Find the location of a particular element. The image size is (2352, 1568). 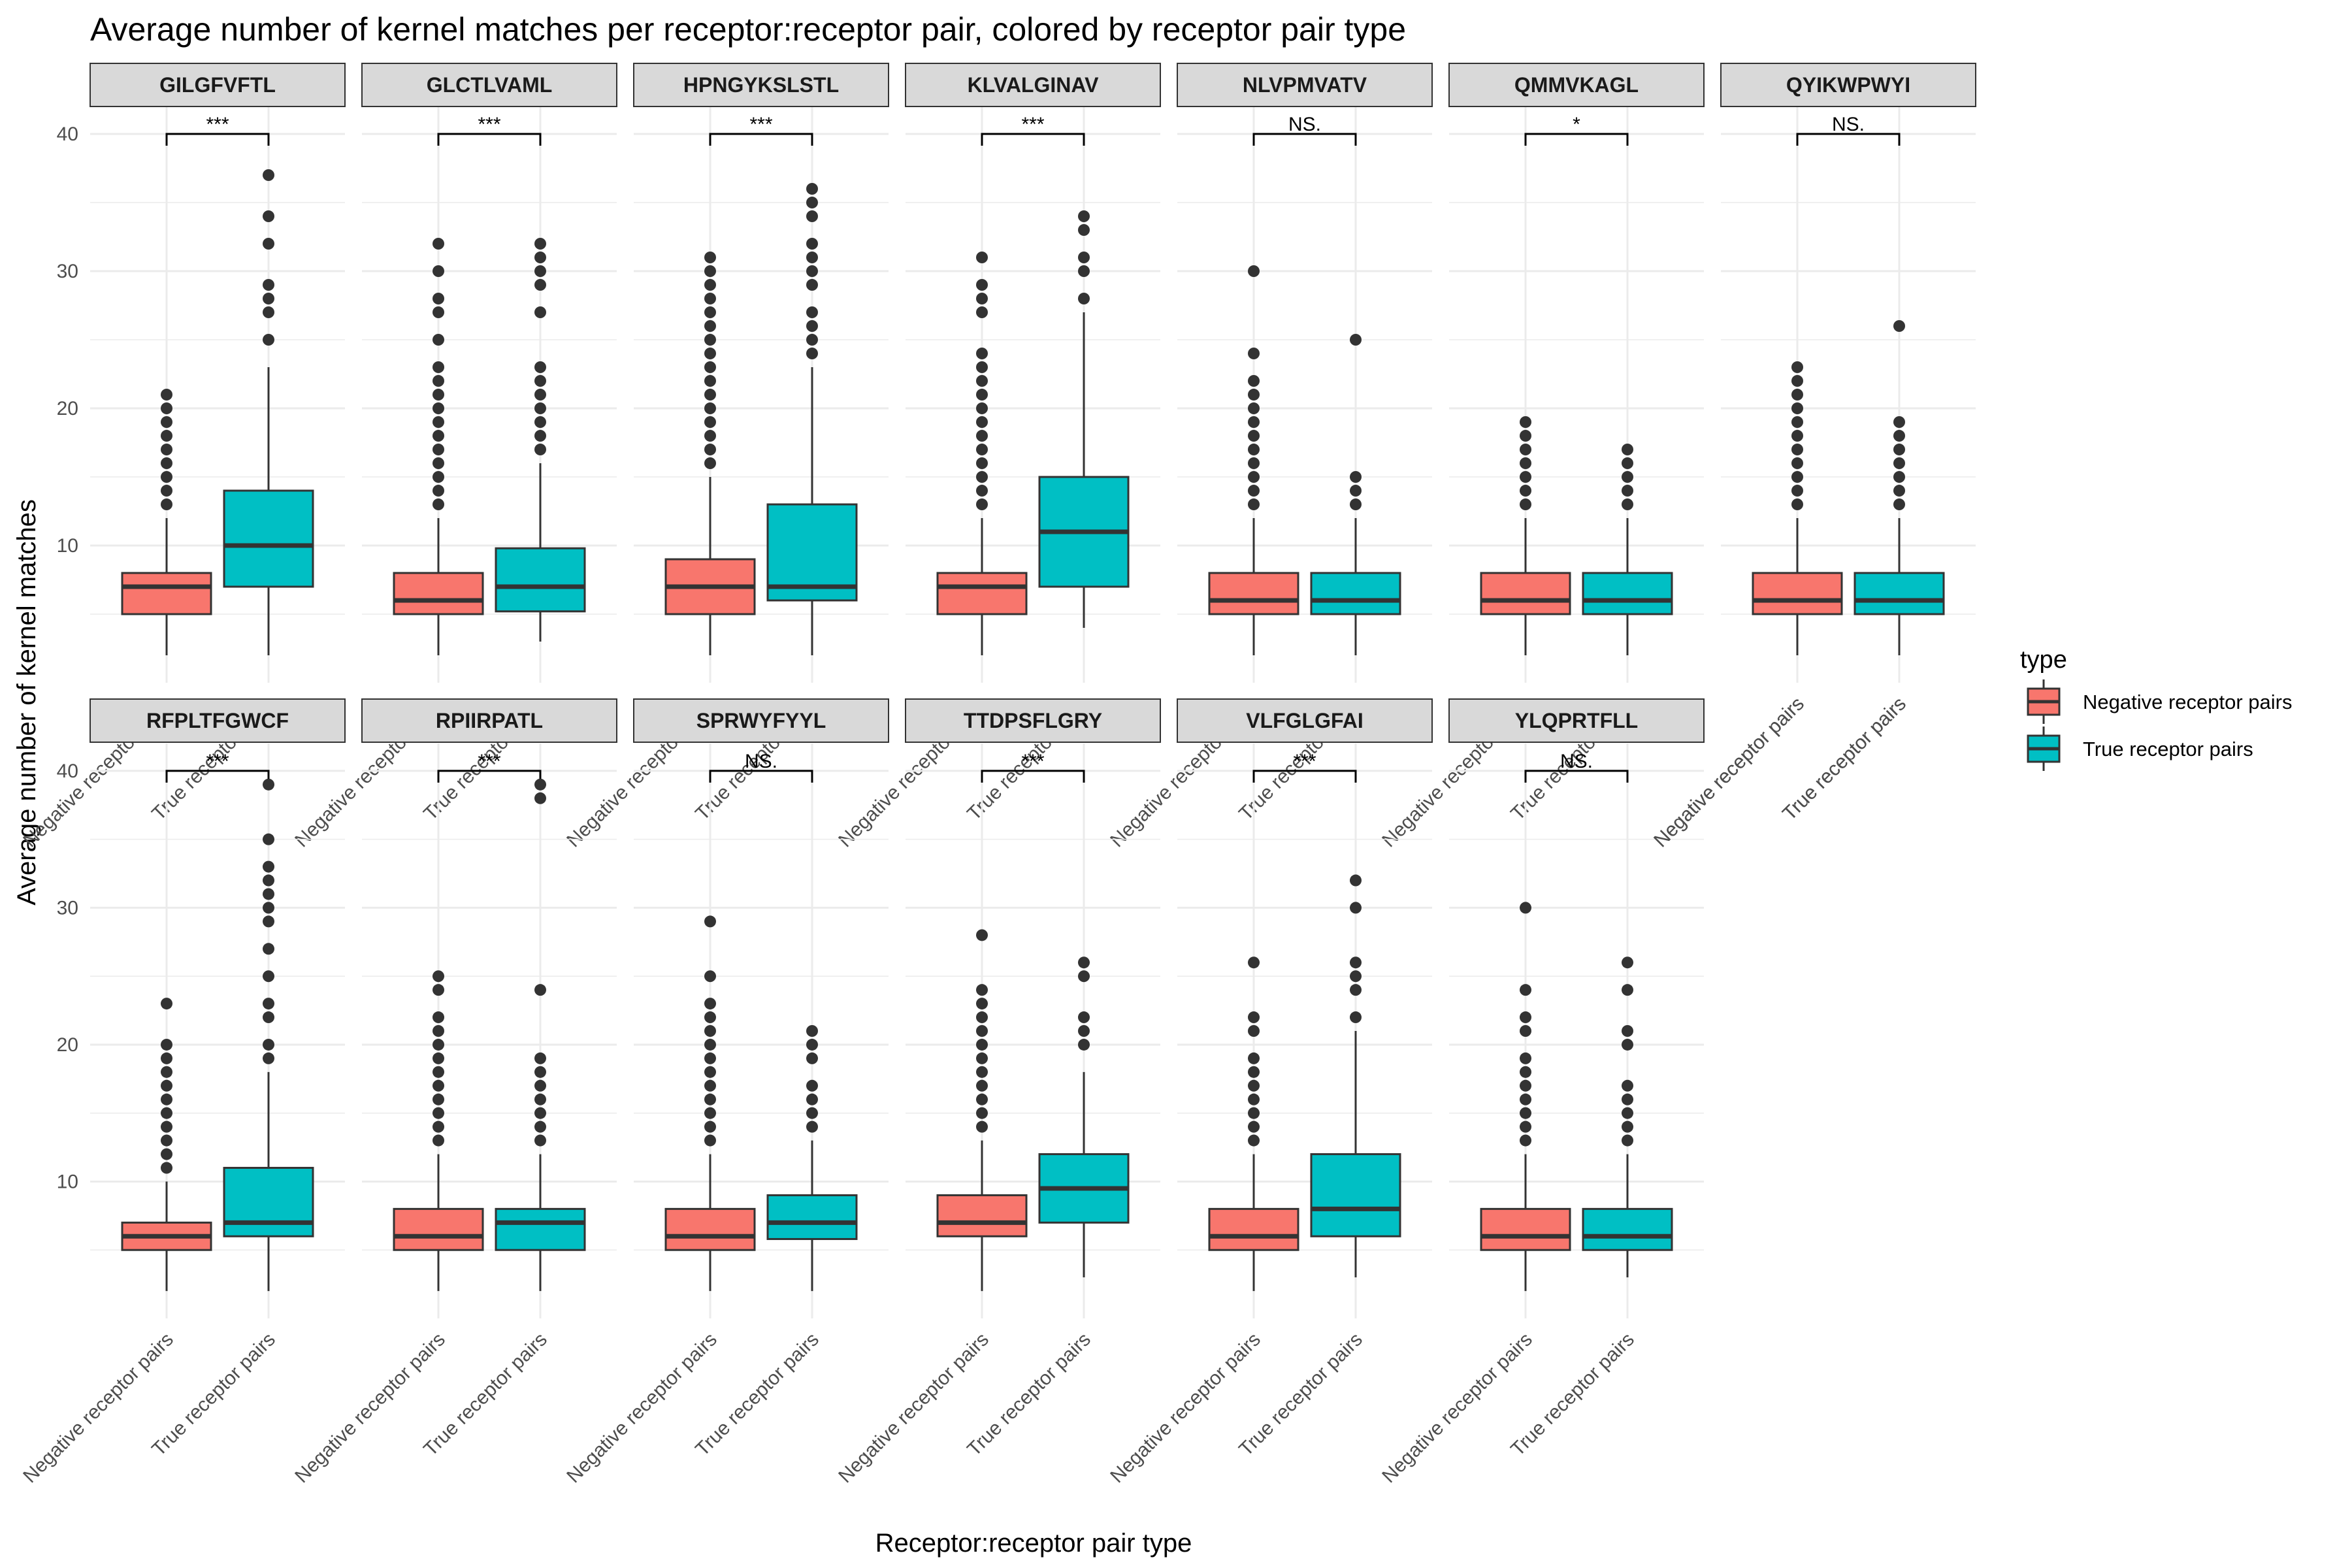

box is located at coordinates (540, 580).